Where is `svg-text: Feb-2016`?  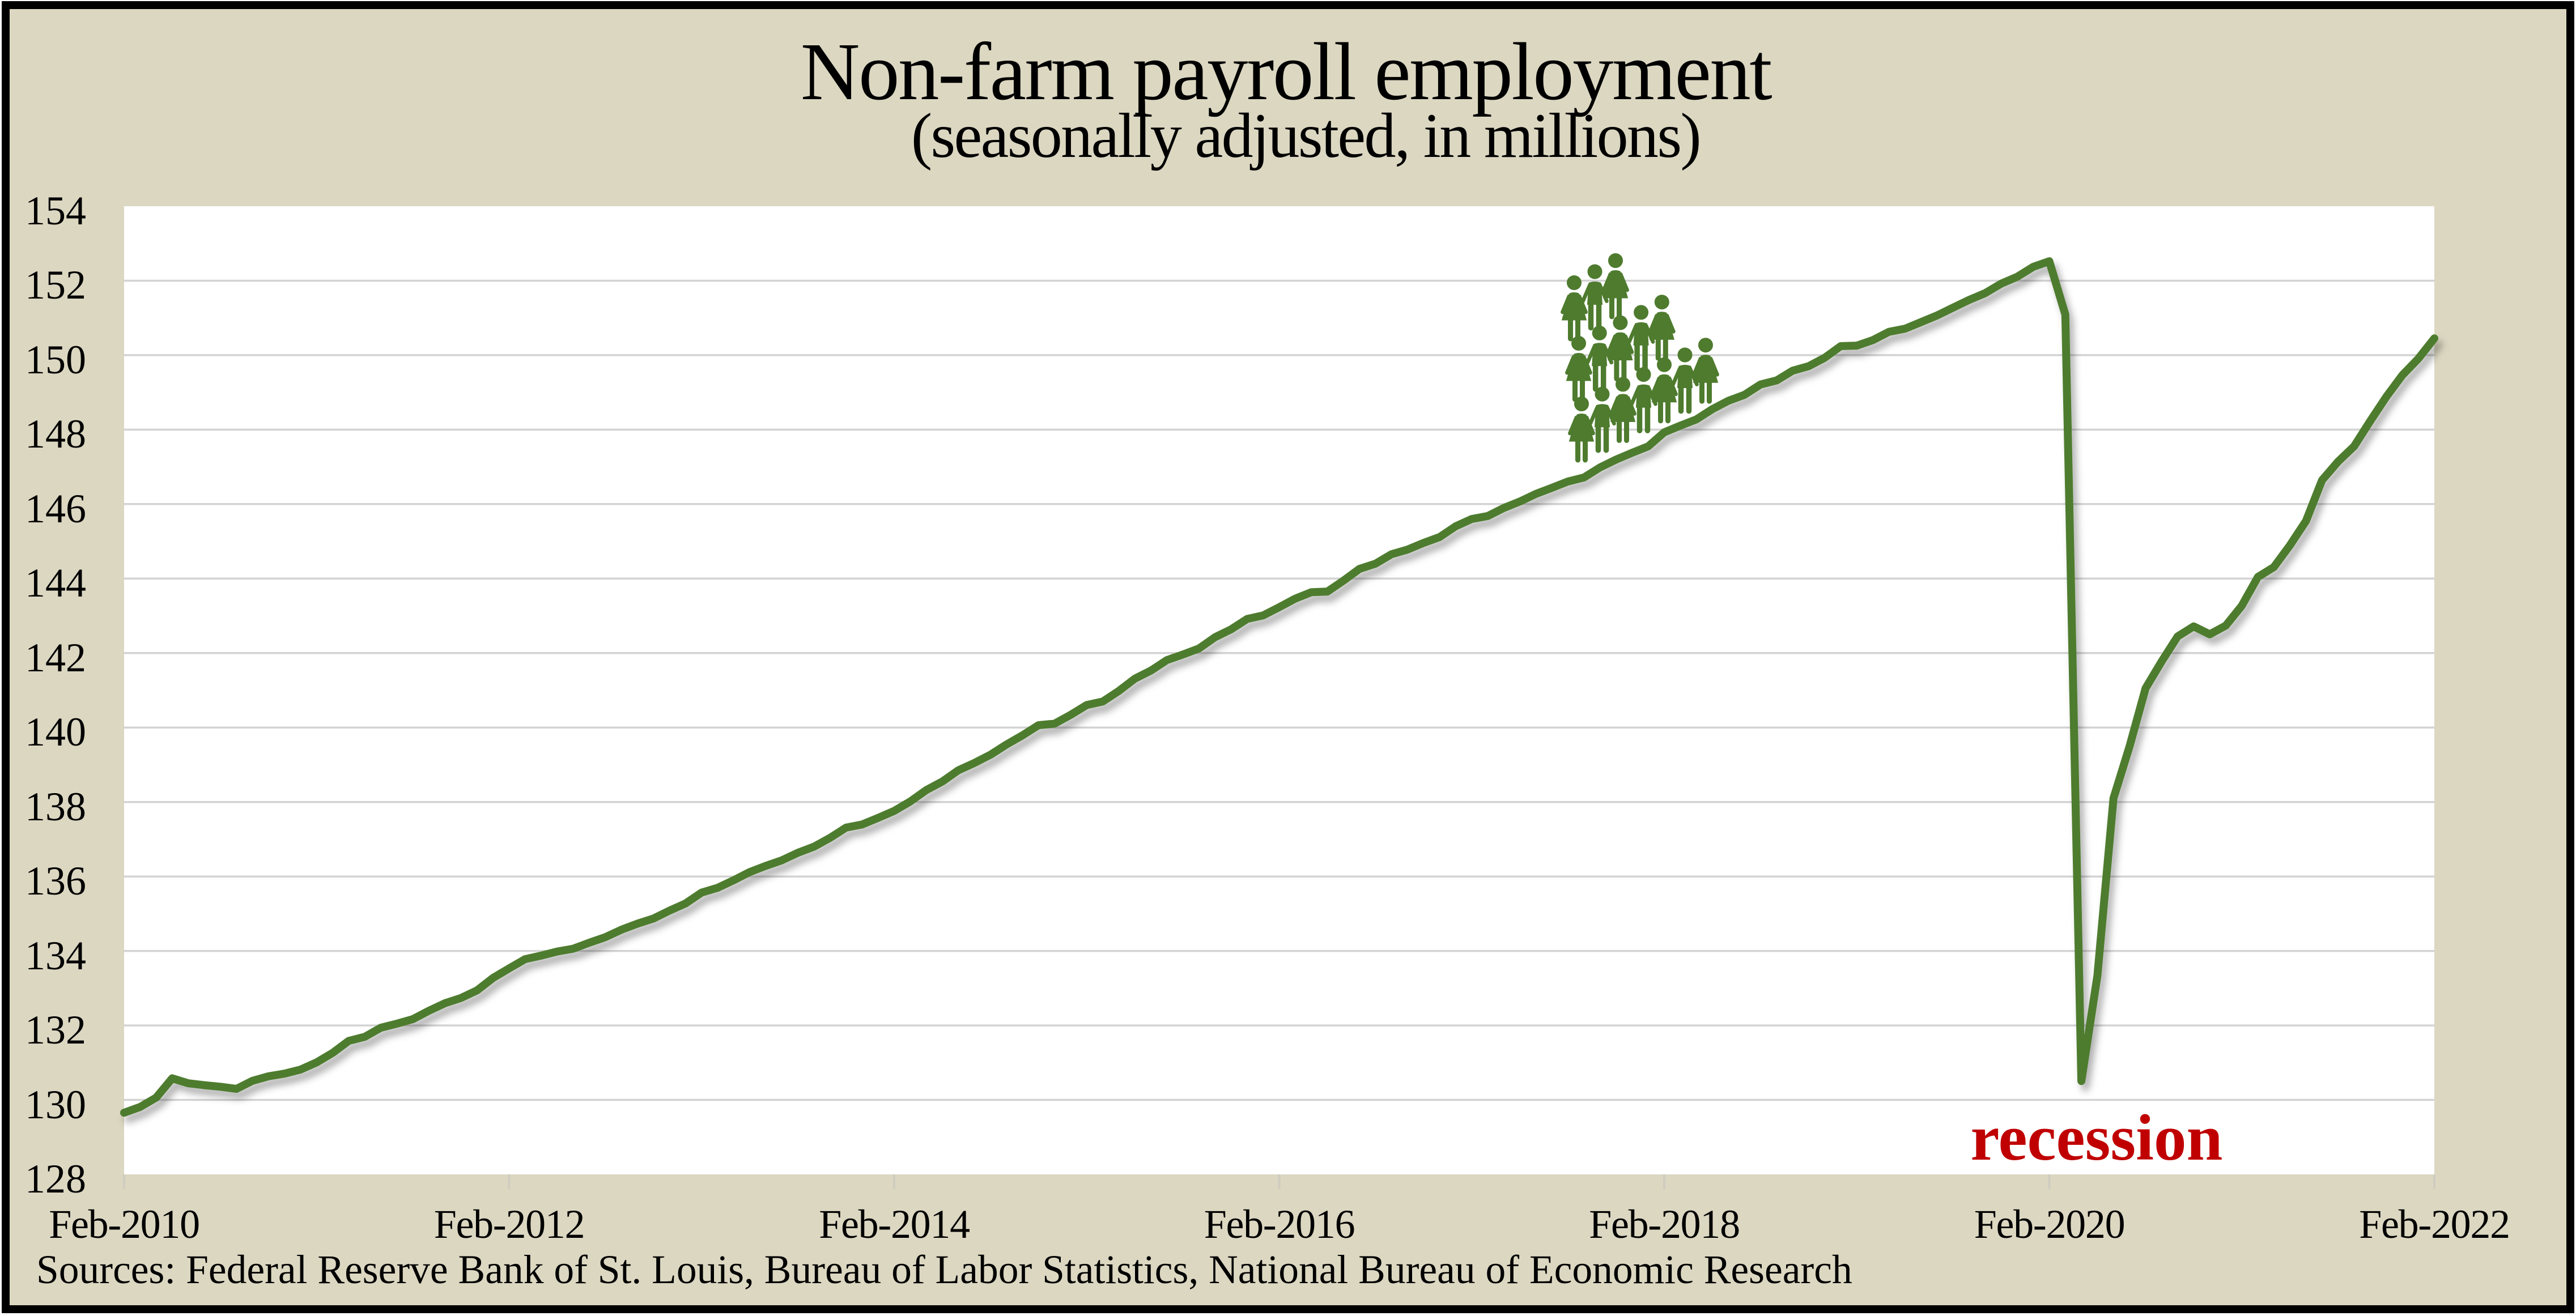
svg-text: Feb-2016 is located at coordinates (1279, 1224).